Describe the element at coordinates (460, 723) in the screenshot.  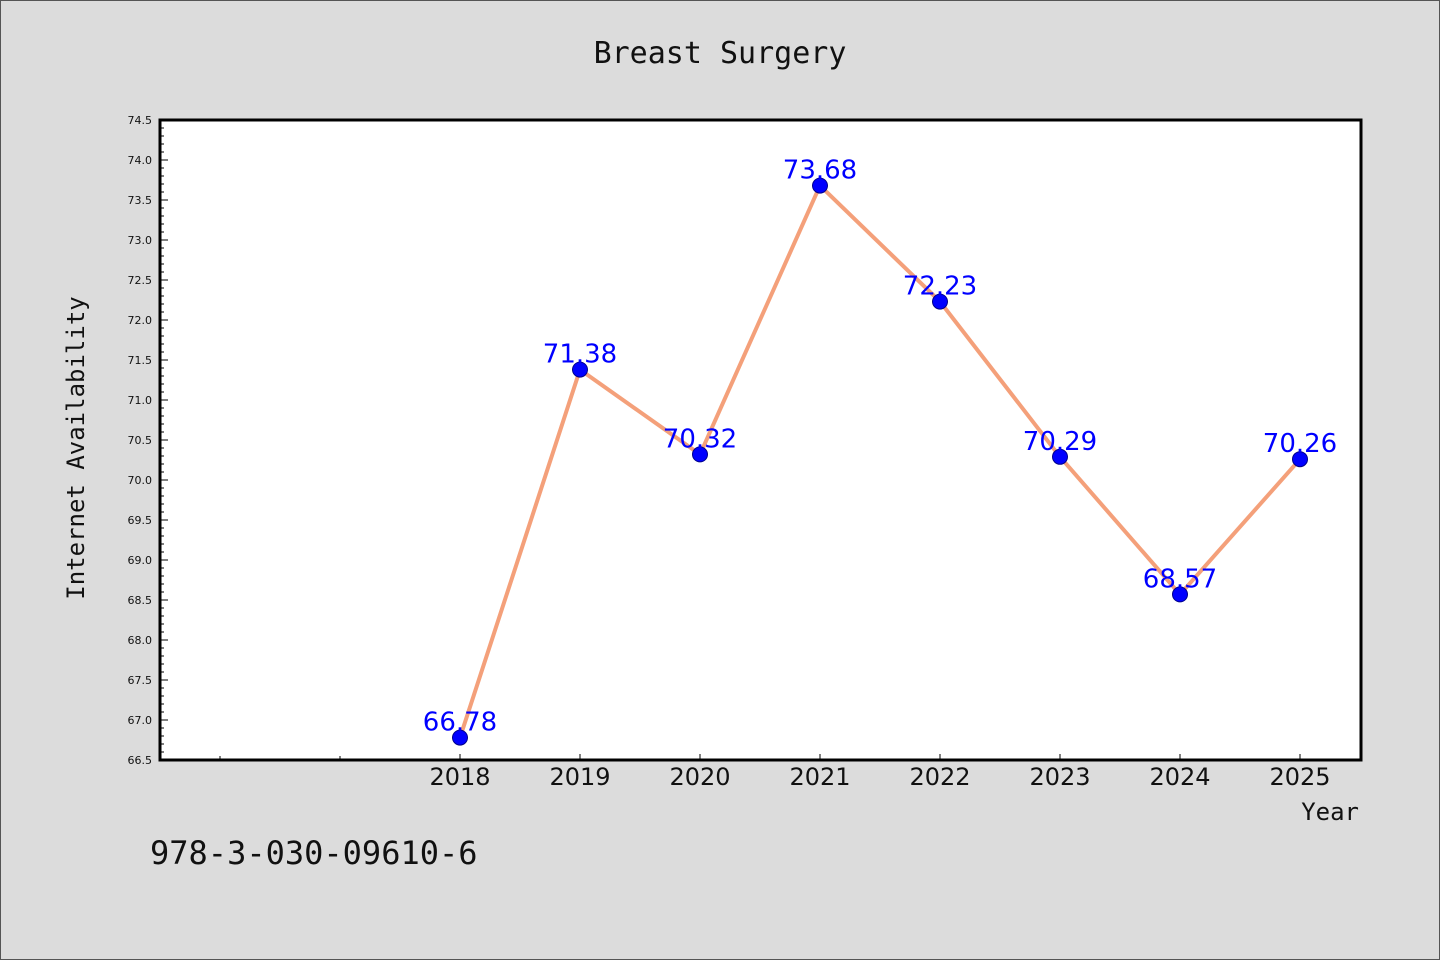
I see `data-label: 66.78` at that location.